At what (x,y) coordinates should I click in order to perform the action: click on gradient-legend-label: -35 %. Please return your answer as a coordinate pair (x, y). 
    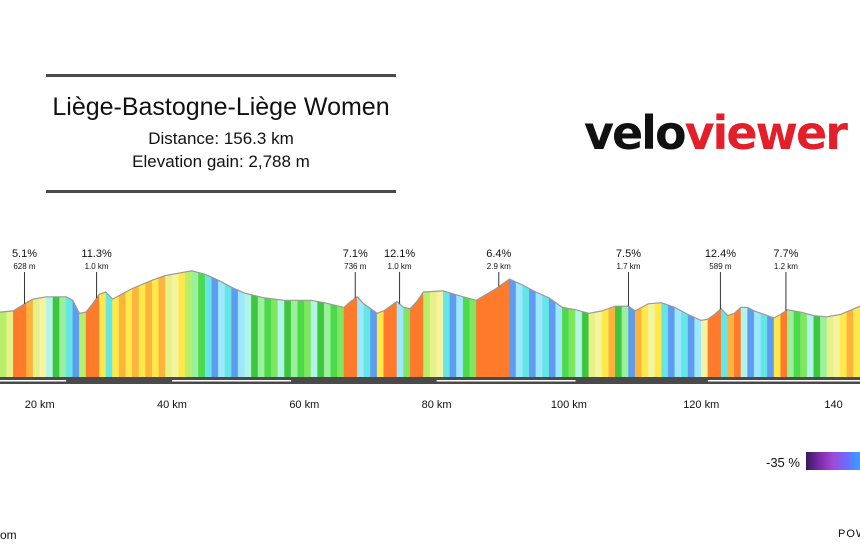
    Looking at the image, I should click on (783, 462).